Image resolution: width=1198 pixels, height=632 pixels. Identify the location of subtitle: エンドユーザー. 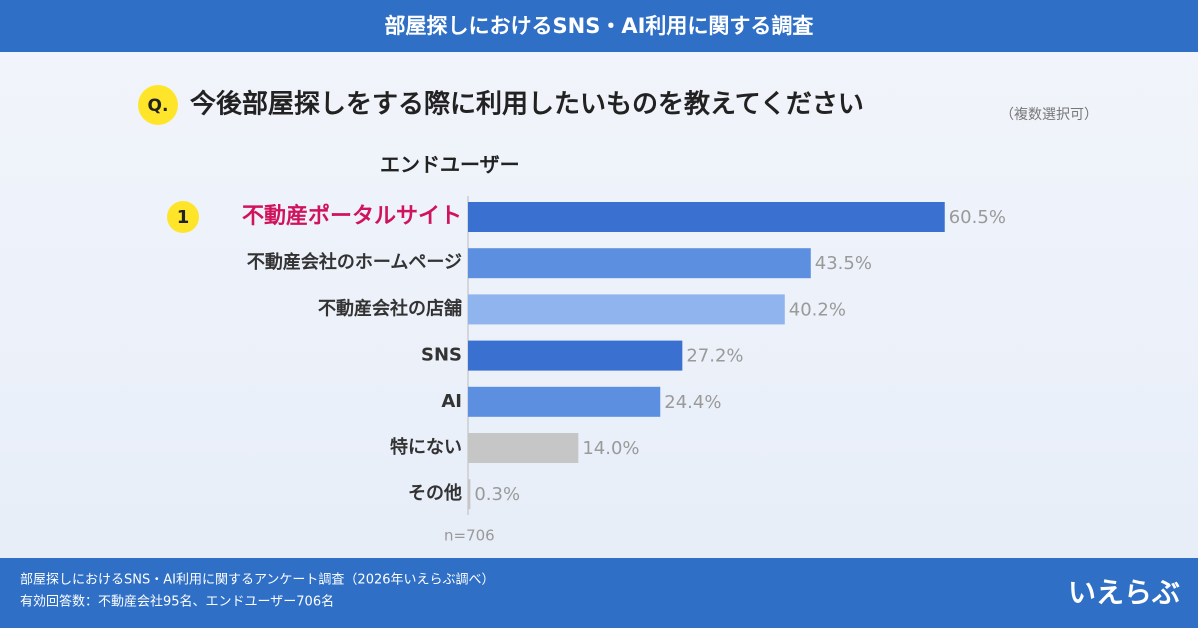
(450, 165).